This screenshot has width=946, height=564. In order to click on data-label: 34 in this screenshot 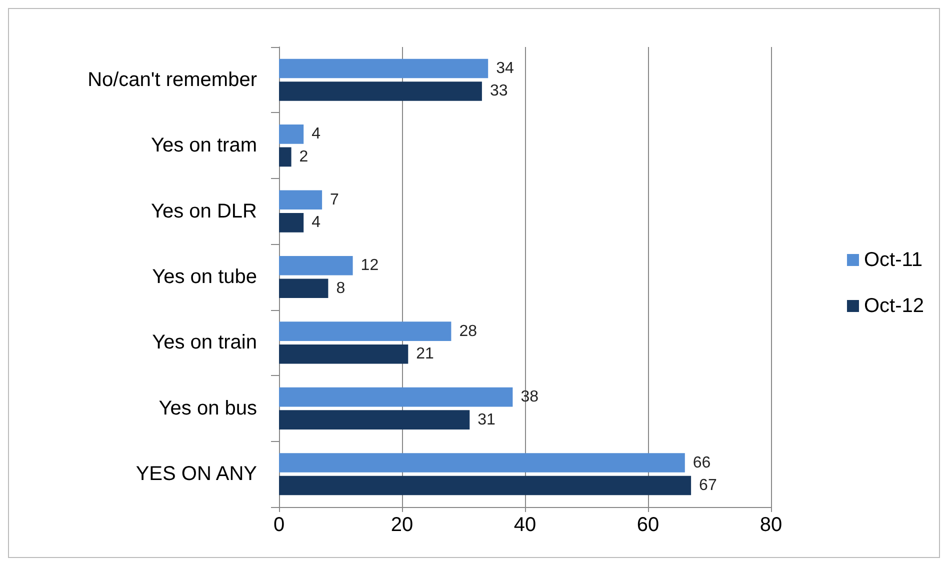, I will do `click(505, 68)`.